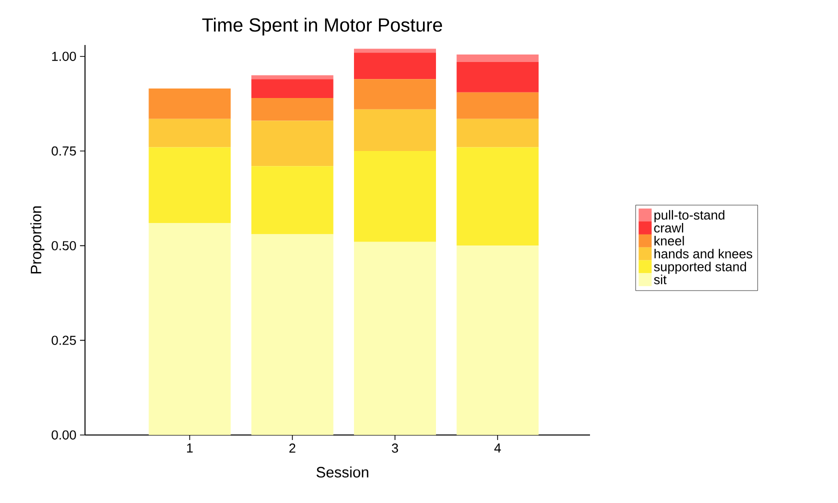 Image resolution: width=838 pixels, height=503 pixels. Describe the element at coordinates (700, 268) in the screenshot. I see `legend-label: supported stand` at that location.